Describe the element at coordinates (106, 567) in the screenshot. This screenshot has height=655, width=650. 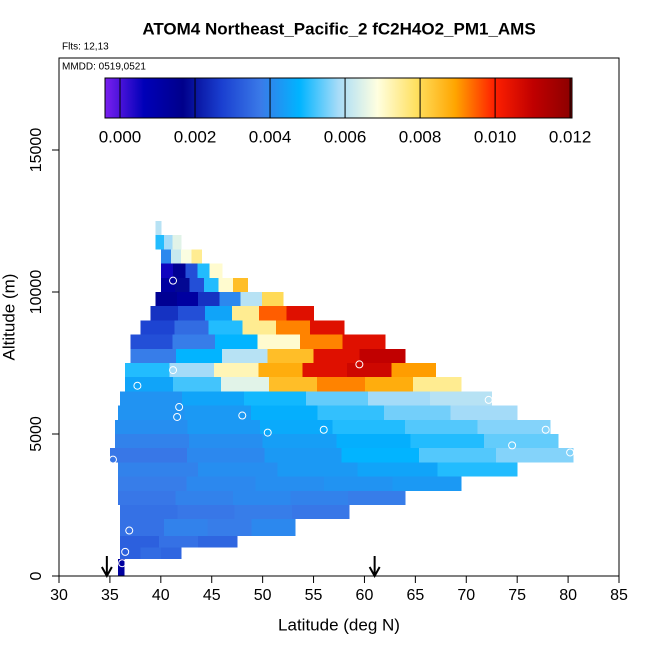
I see `arrow` at that location.